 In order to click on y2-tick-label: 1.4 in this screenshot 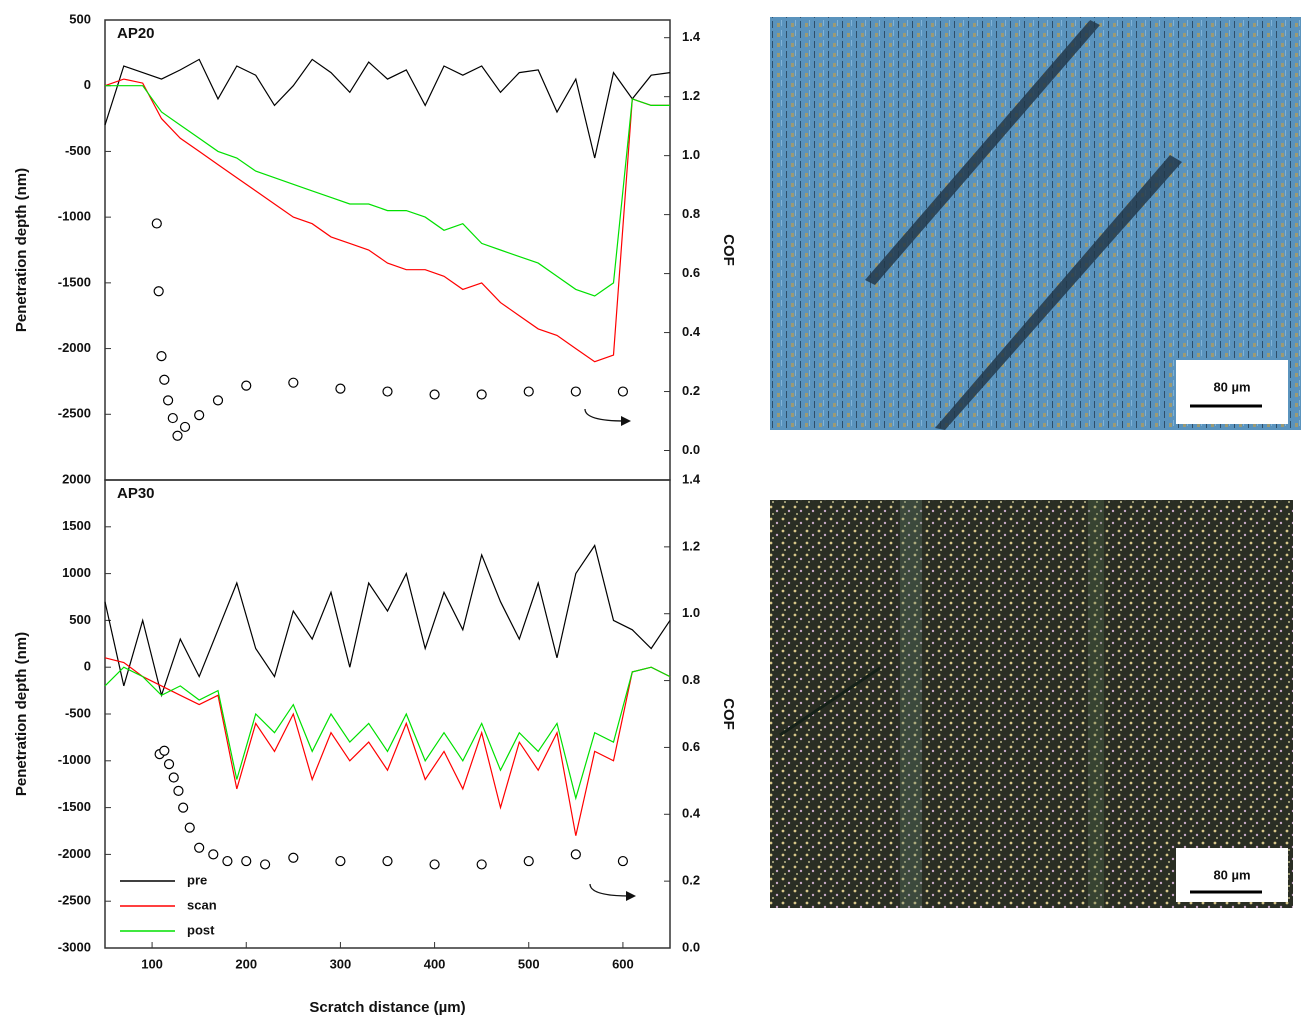, I will do `click(691, 36)`.